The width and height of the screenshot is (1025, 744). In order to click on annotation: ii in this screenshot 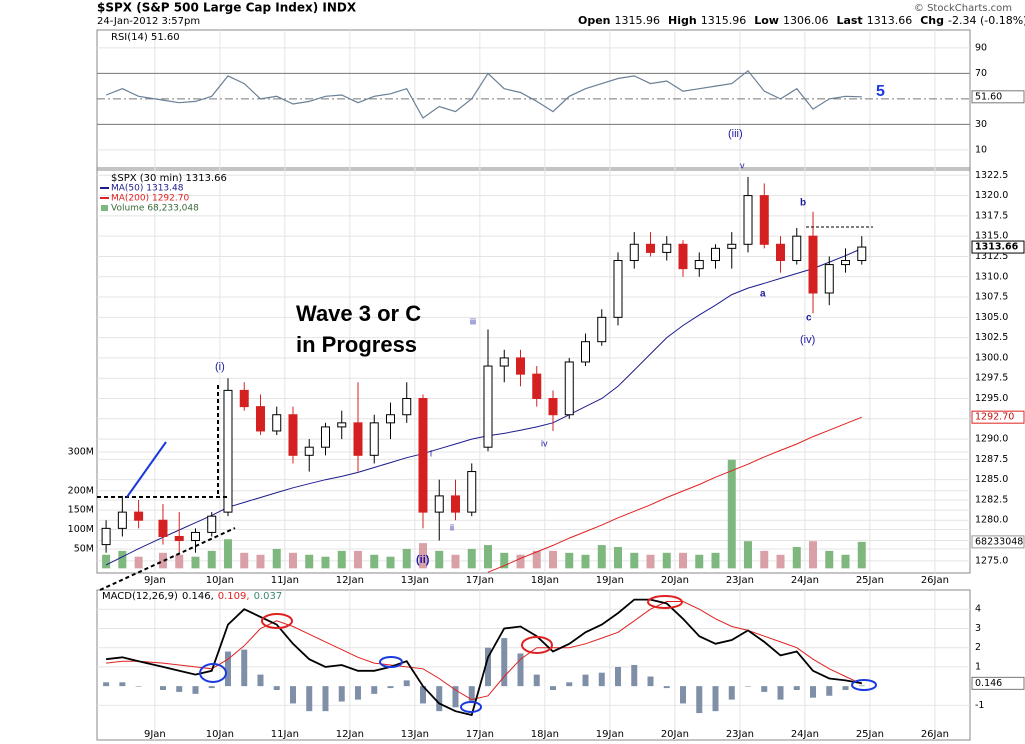, I will do `click(452, 527)`.